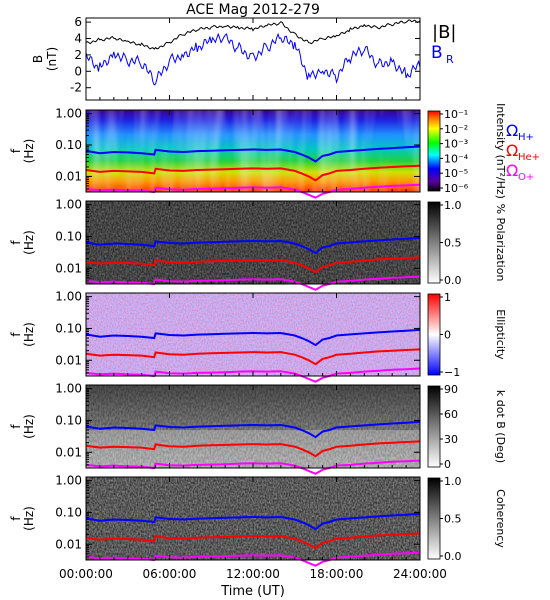  What do you see at coordinates (76, 88) in the screenshot?
I see `y-tick-label: -2` at bounding box center [76, 88].